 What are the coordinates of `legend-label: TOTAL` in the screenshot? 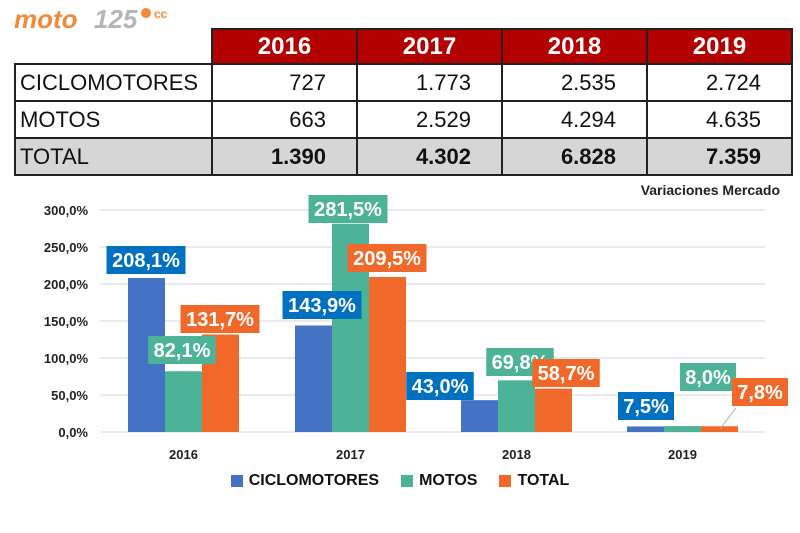 It's located at (543, 480).